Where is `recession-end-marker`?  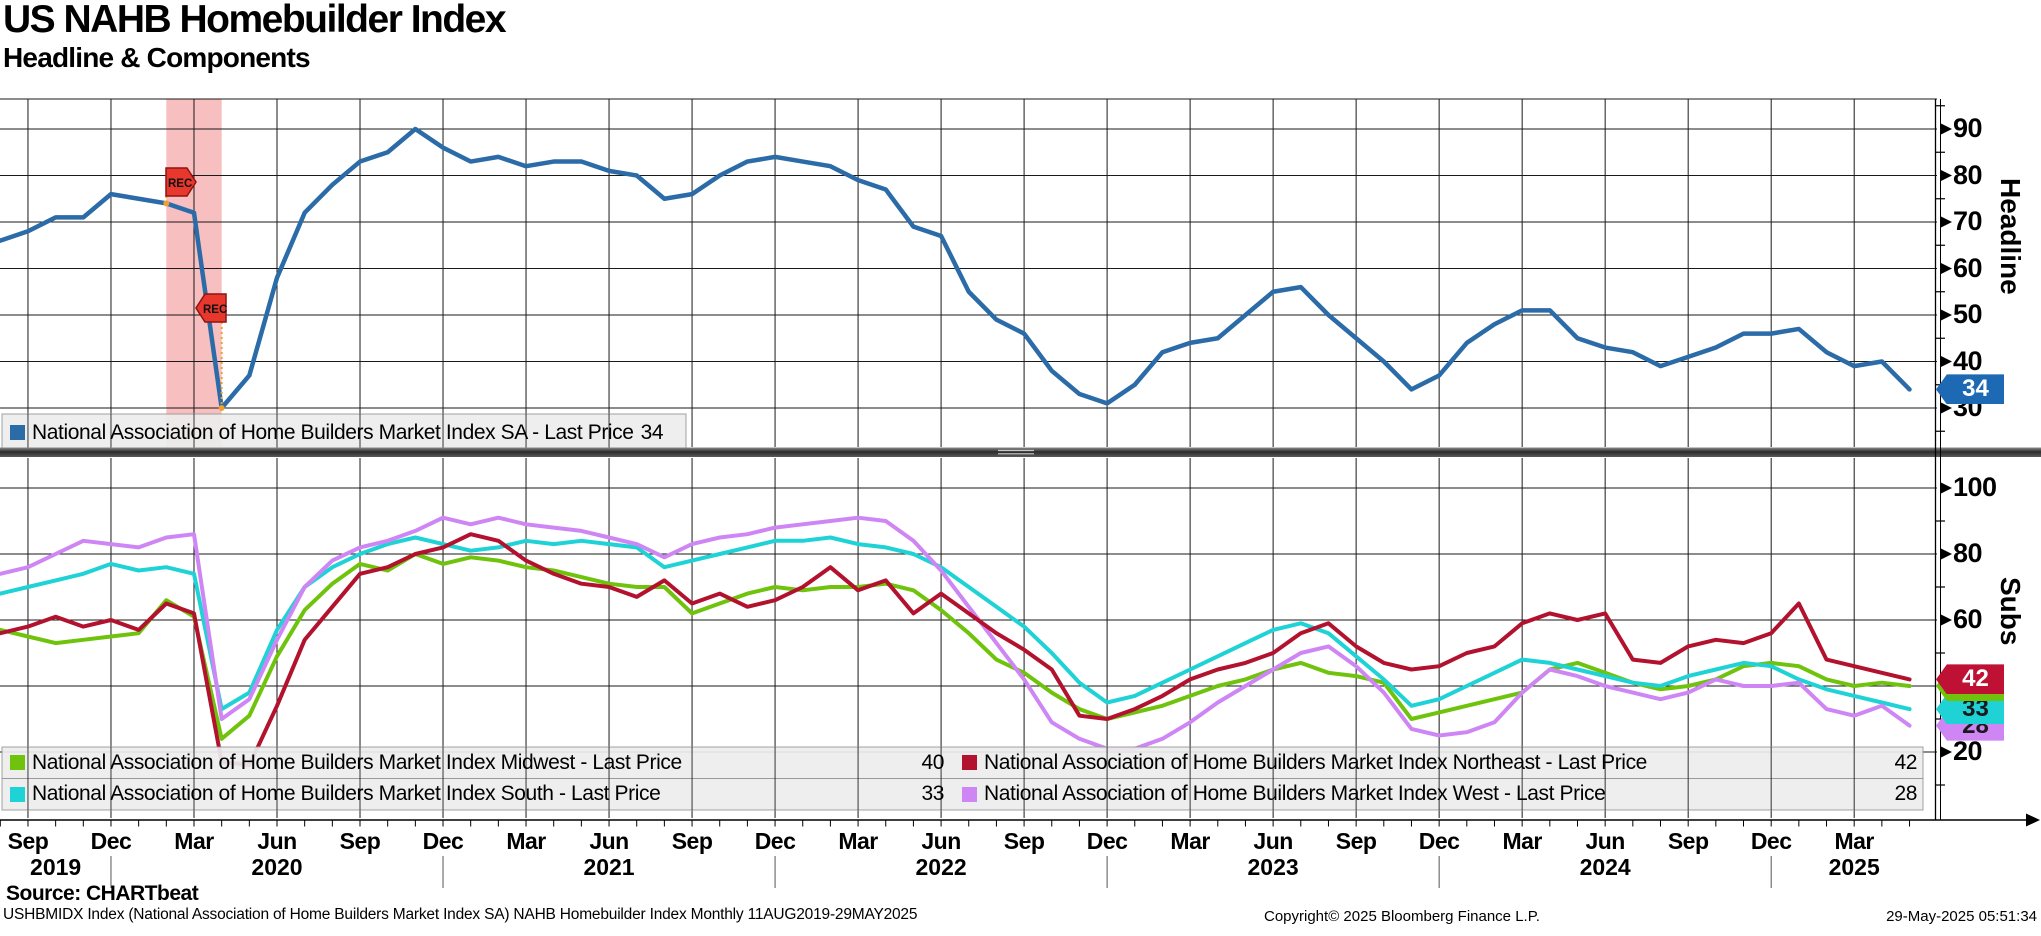
recession-end-marker is located at coordinates (211, 308).